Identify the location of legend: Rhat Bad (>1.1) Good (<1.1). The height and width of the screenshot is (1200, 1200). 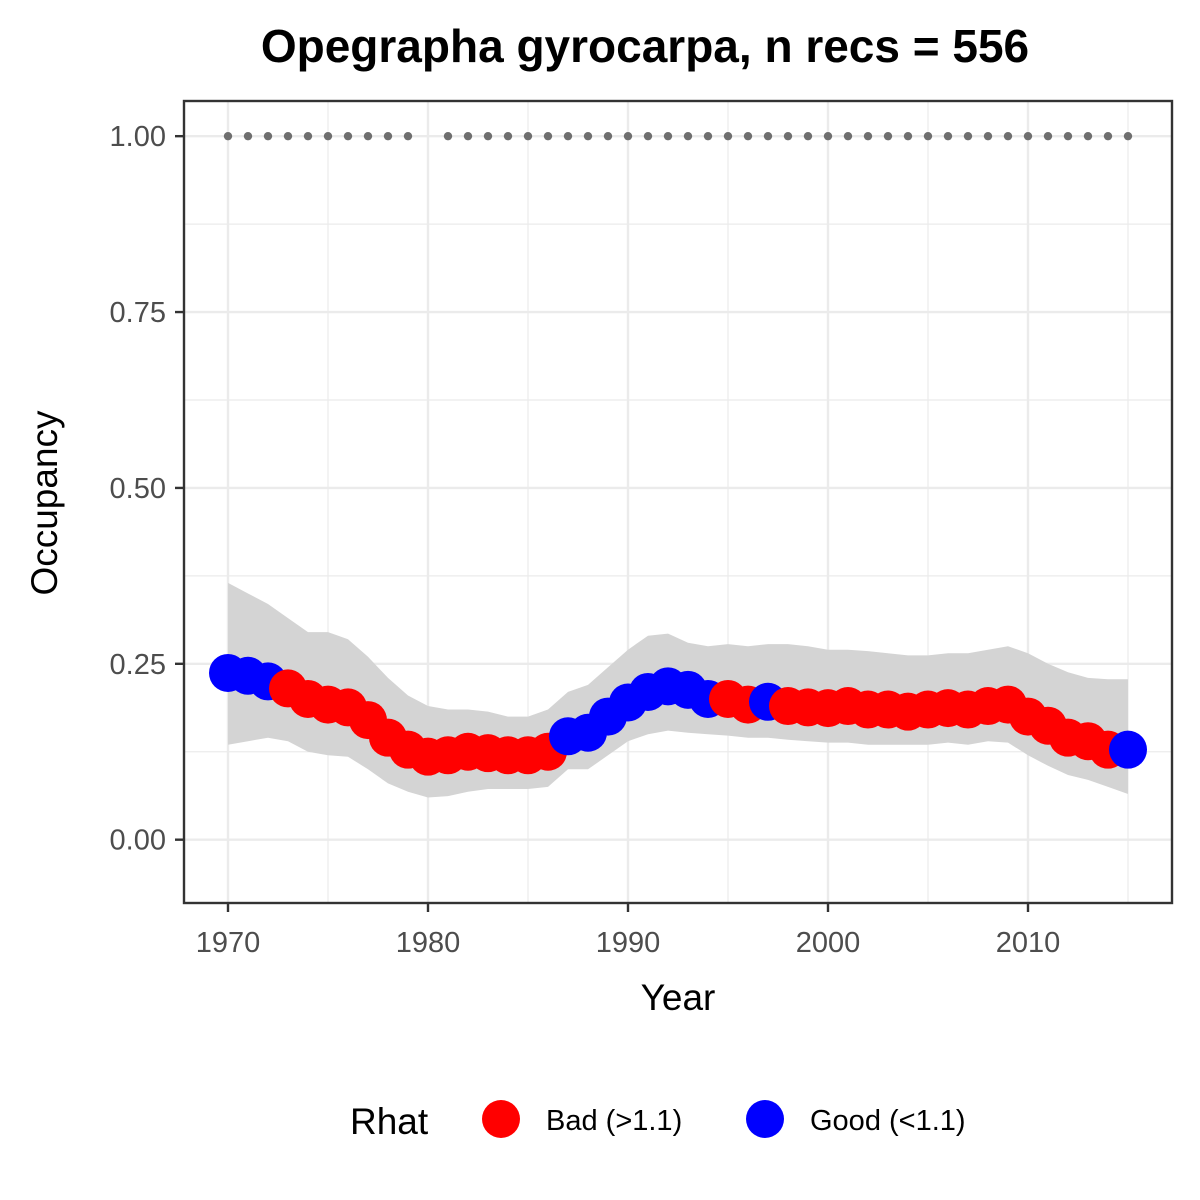
(658, 1121).